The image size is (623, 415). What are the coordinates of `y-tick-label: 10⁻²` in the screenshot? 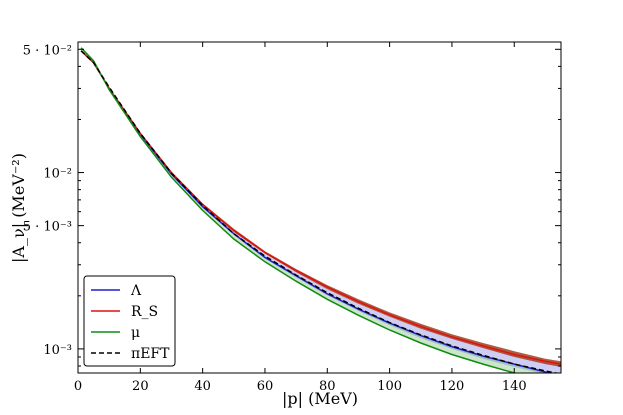 It's located at (57, 174).